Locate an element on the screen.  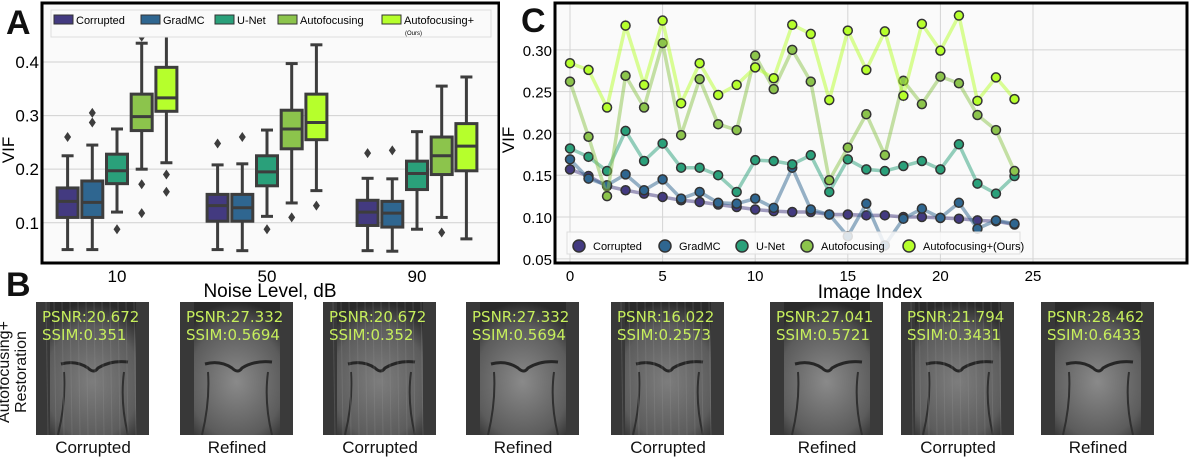
ssim-value: SSIM:0.5694 is located at coordinates (519, 335).